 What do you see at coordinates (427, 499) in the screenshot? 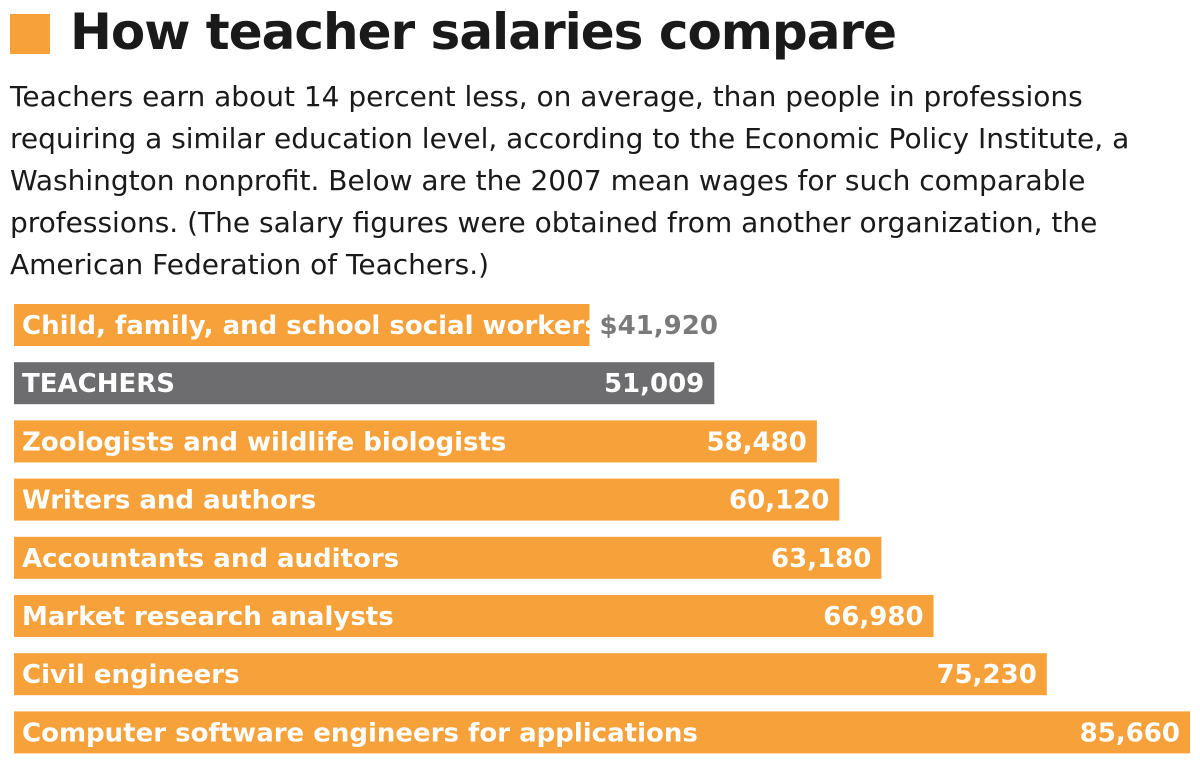
I see `bar-writers-and-authors` at bounding box center [427, 499].